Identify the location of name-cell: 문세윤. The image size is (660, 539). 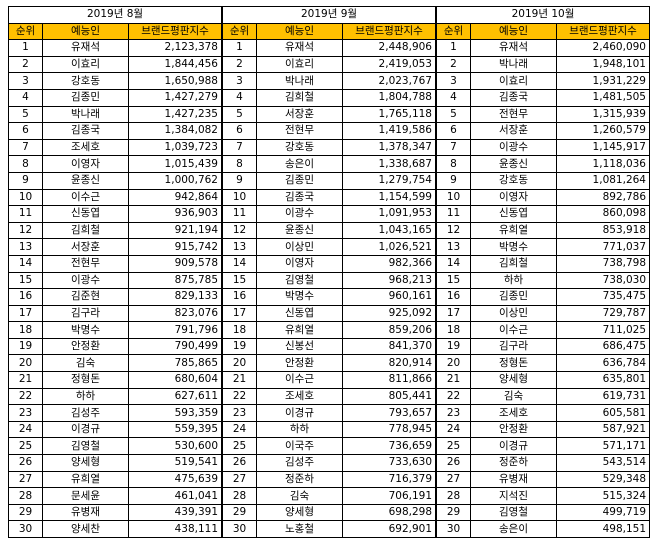
(85, 496).